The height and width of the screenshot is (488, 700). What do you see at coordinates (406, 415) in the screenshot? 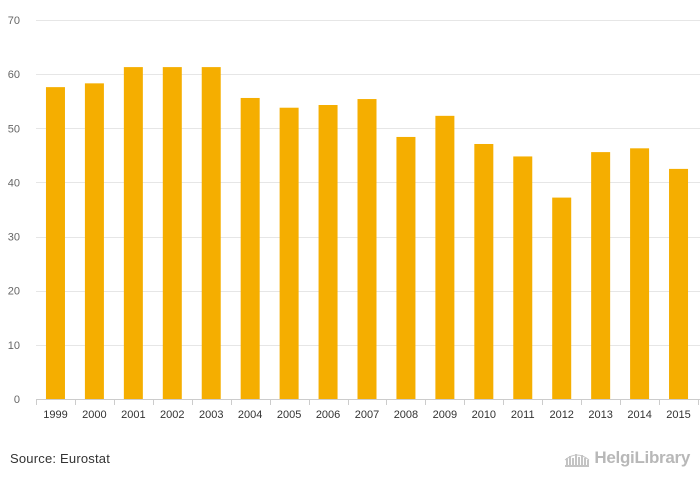
I see `x-tick-label-2008: 2008` at bounding box center [406, 415].